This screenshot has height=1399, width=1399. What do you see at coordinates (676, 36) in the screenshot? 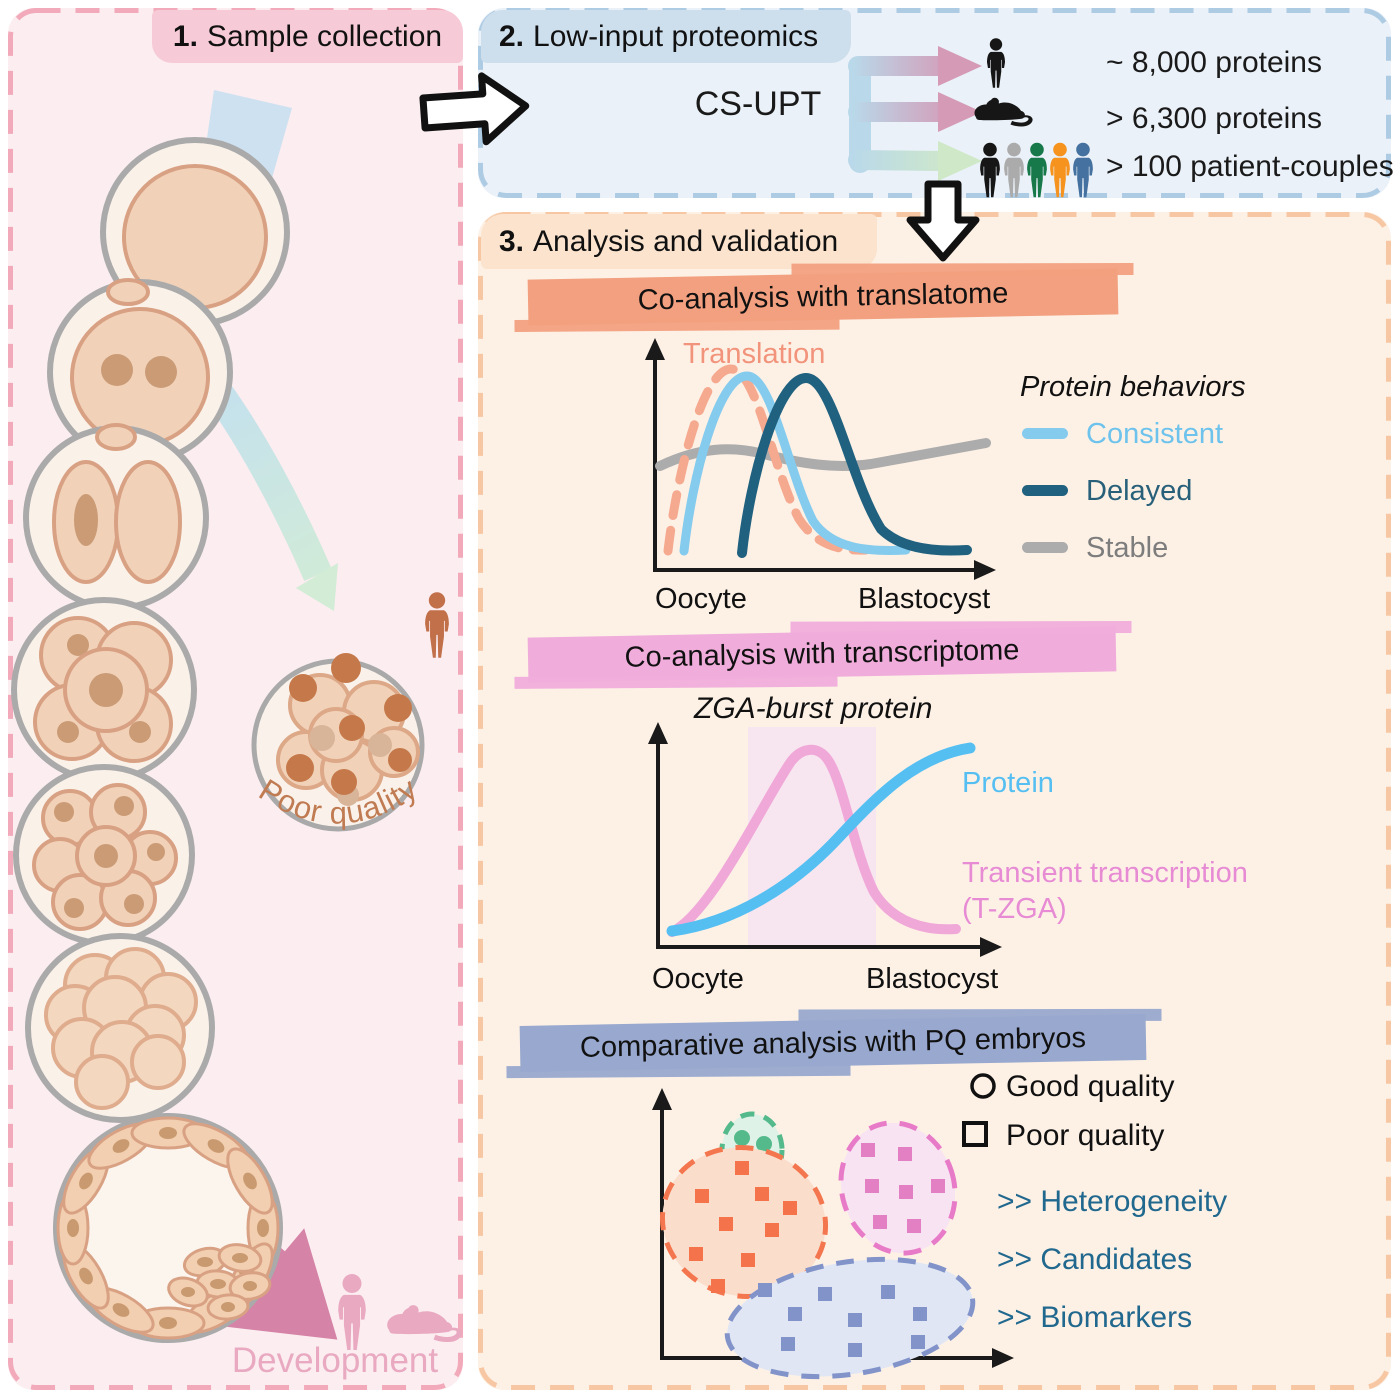
I see `panel2-title-label: Low-input proteomics` at bounding box center [676, 36].